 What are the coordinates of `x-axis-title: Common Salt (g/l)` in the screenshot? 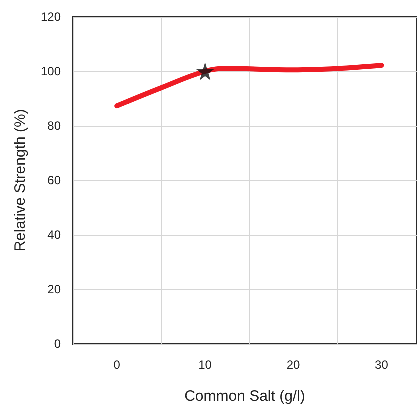 It's located at (245, 396).